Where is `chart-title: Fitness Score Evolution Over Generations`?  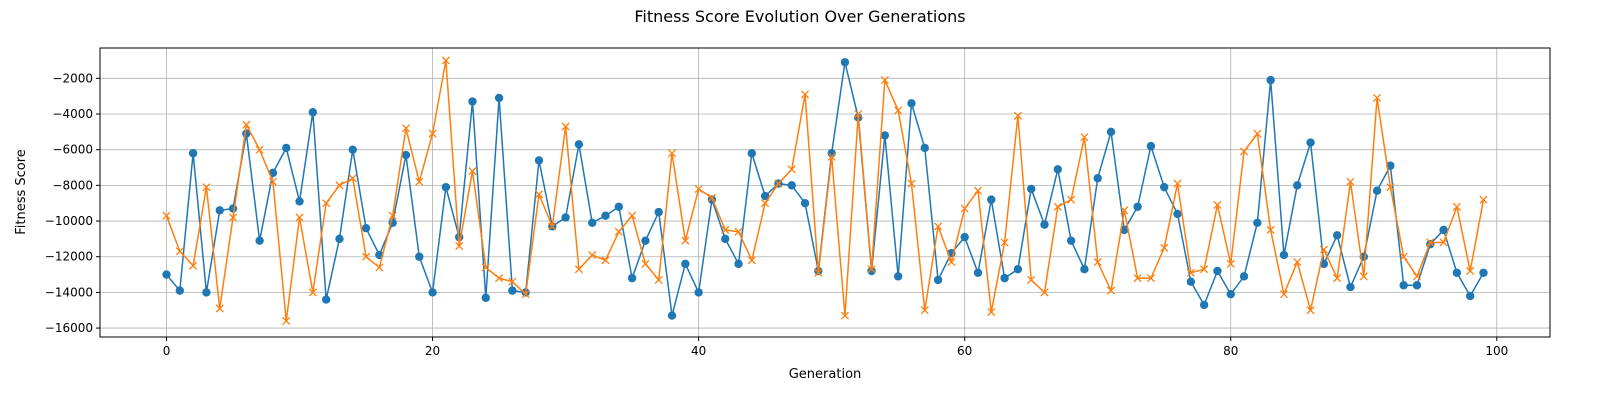 chart-title: Fitness Score Evolution Over Generations is located at coordinates (799, 16).